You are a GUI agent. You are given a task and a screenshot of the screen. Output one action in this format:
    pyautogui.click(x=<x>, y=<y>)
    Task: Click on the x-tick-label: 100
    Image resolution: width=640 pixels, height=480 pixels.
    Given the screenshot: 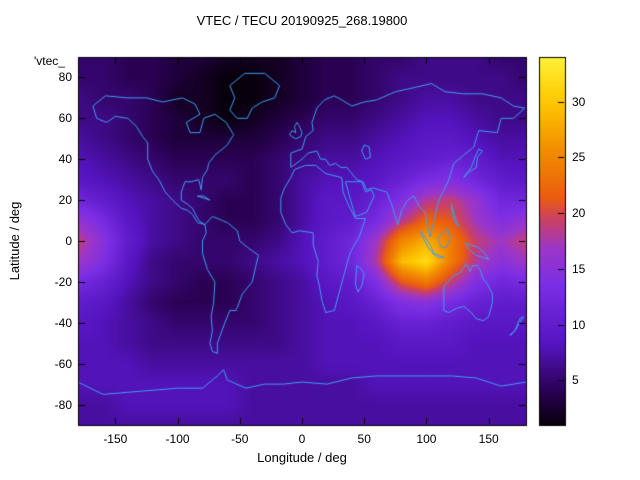 What is the action you would take?
    pyautogui.click(x=426, y=439)
    